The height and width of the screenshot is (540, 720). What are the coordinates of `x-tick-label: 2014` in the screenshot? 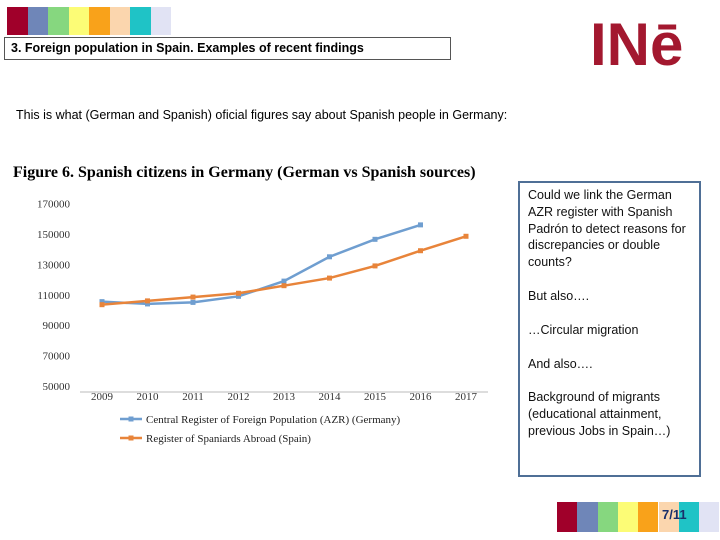 It's located at (330, 397).